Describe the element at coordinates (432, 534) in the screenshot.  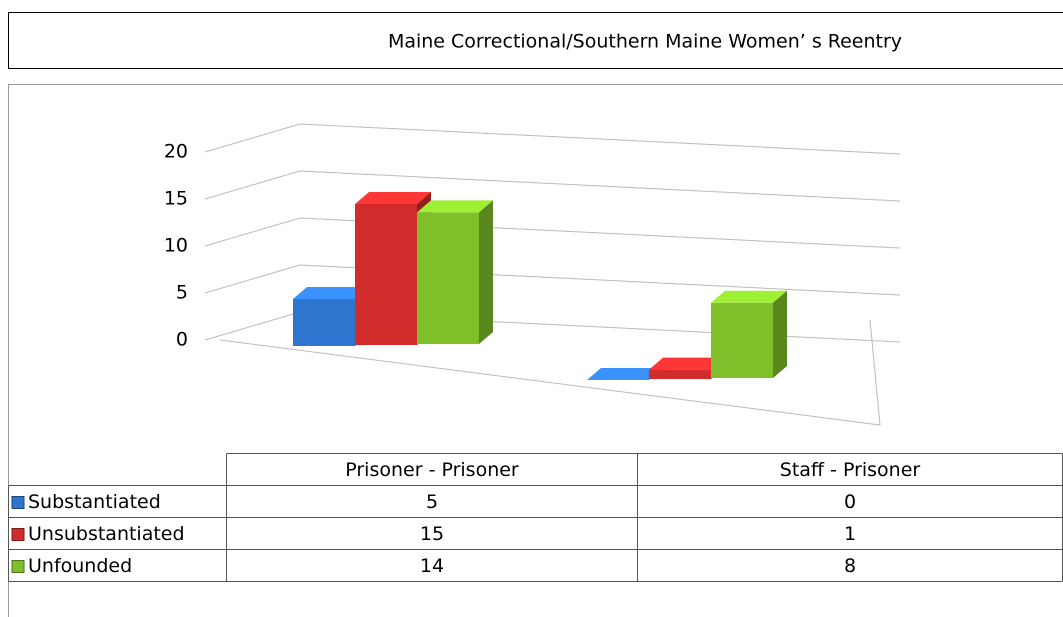
I see `table-value: 15` at that location.